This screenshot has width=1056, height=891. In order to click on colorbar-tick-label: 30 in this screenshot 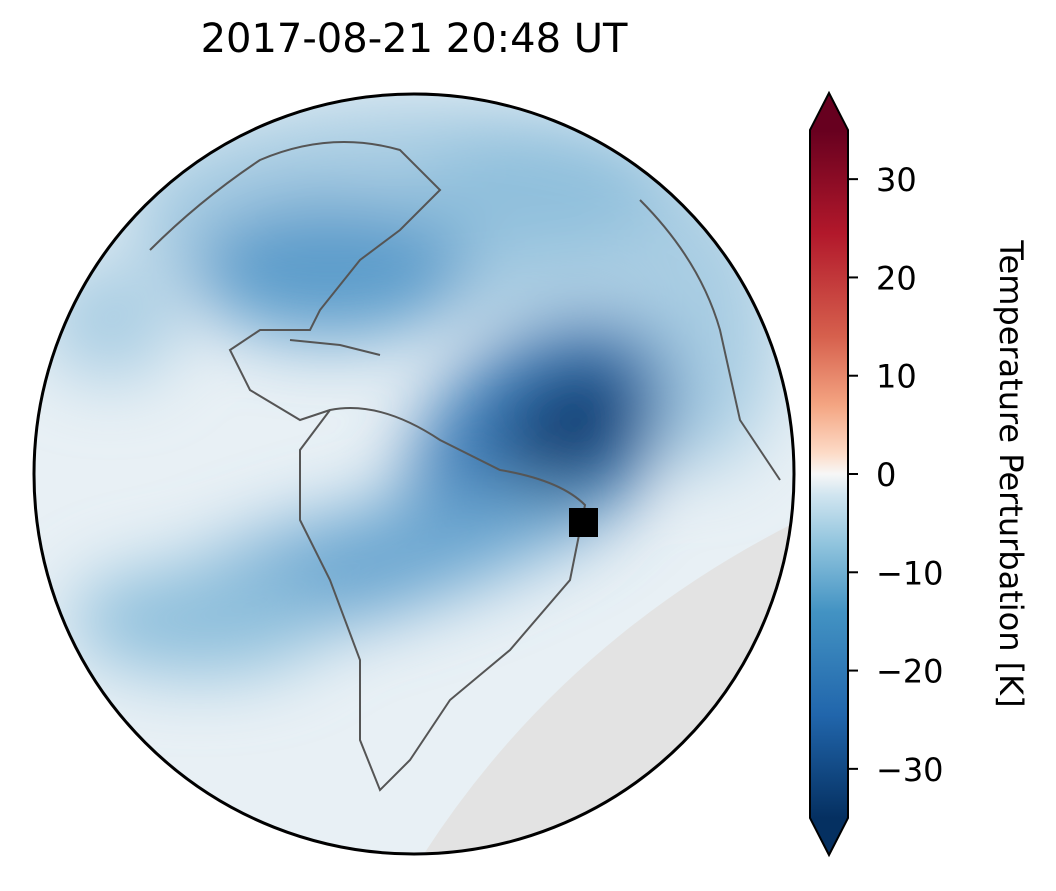, I will do `click(896, 180)`.